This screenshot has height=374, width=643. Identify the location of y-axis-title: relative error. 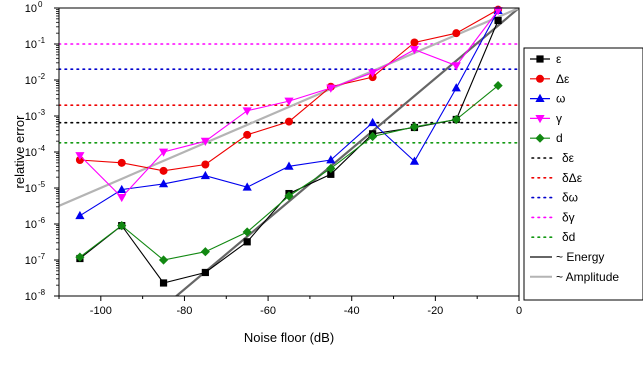
(19, 152).